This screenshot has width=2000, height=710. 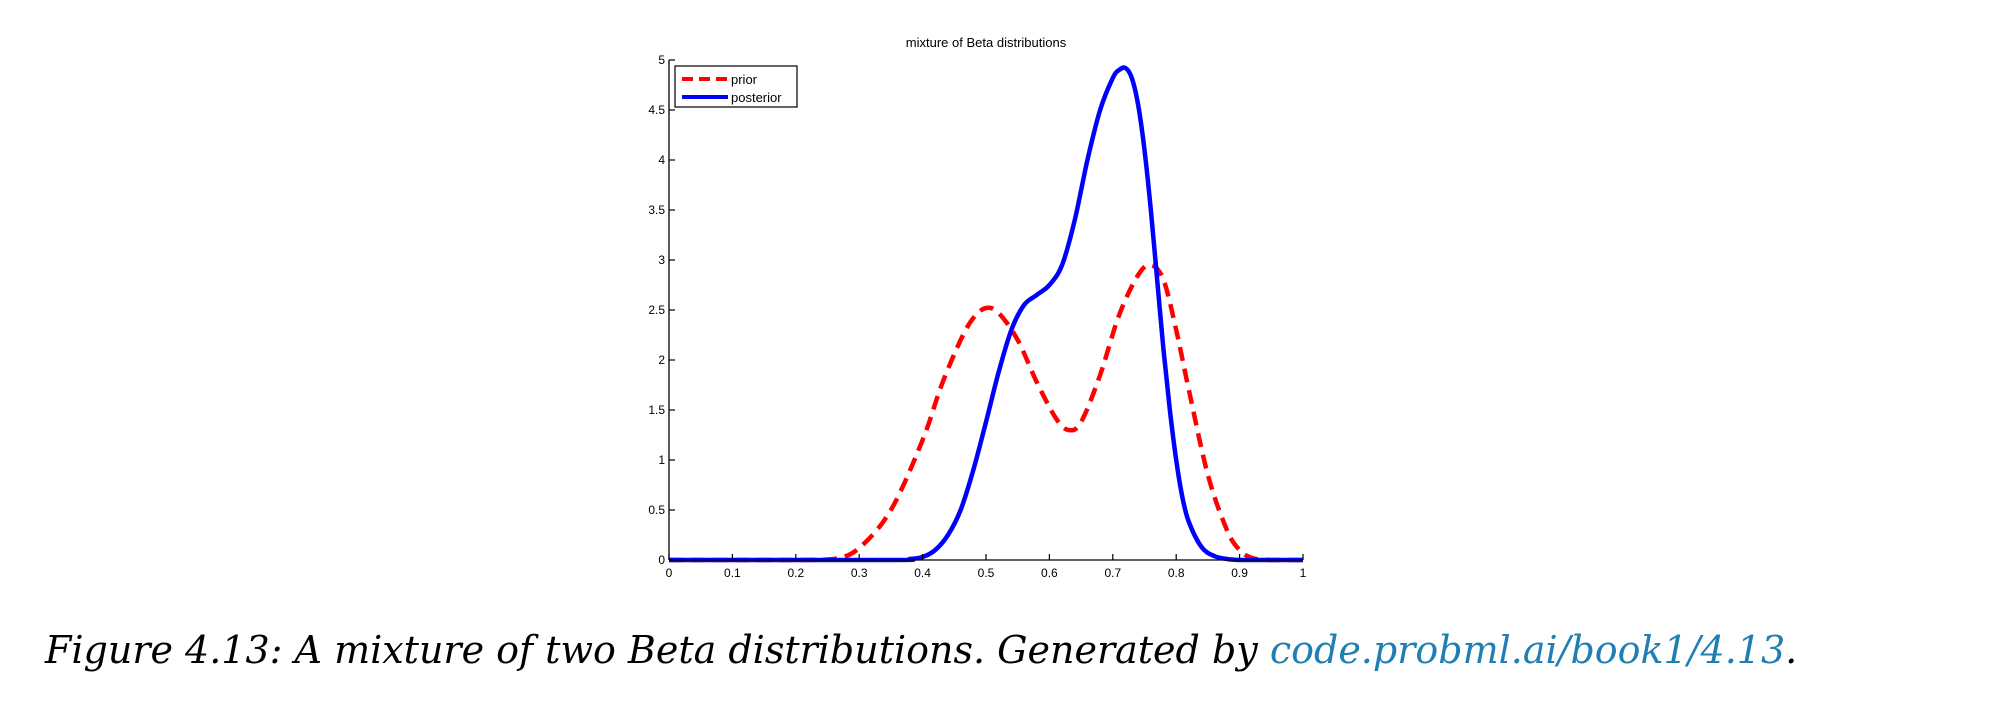 I want to click on y-tick-label: 5, so click(x=661, y=60).